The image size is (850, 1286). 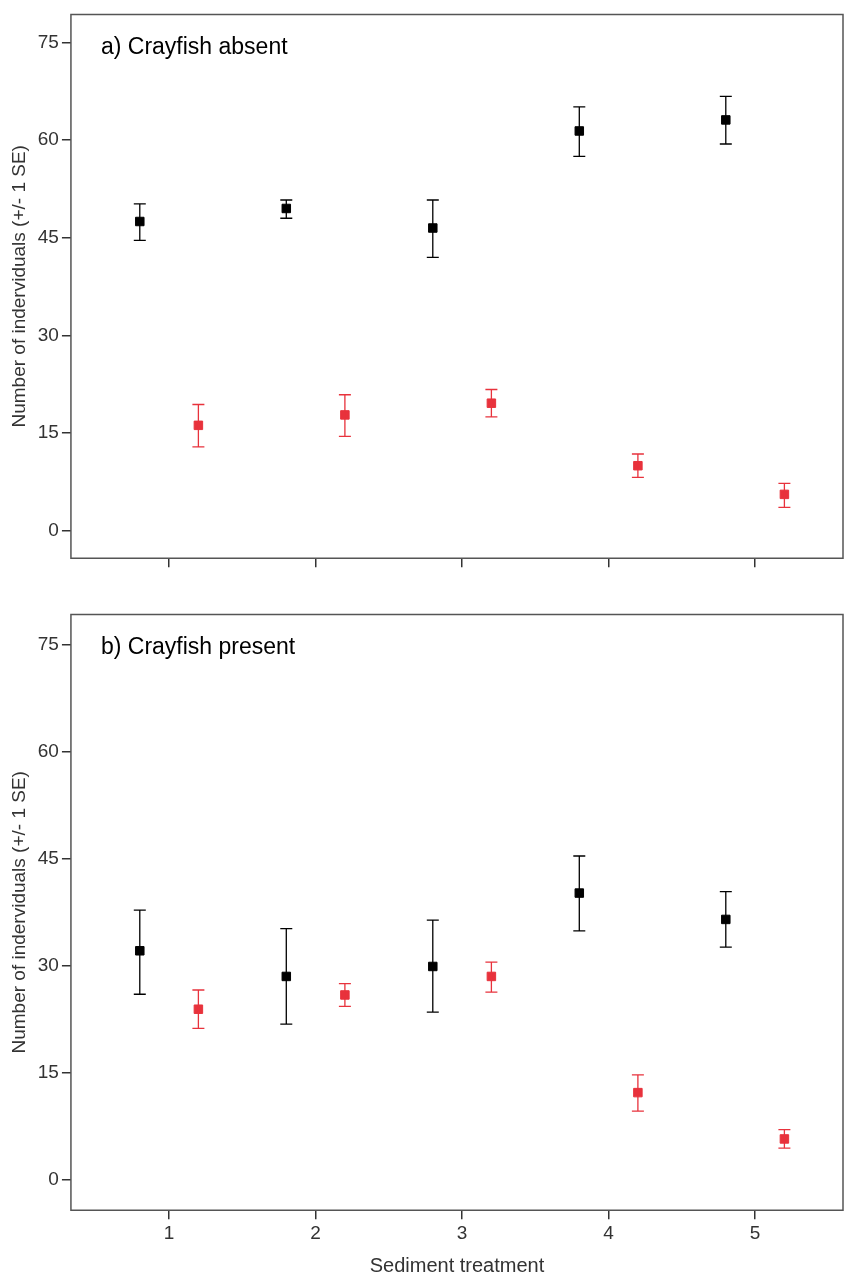 I want to click on x-tick-label: 2, so click(x=315, y=1232).